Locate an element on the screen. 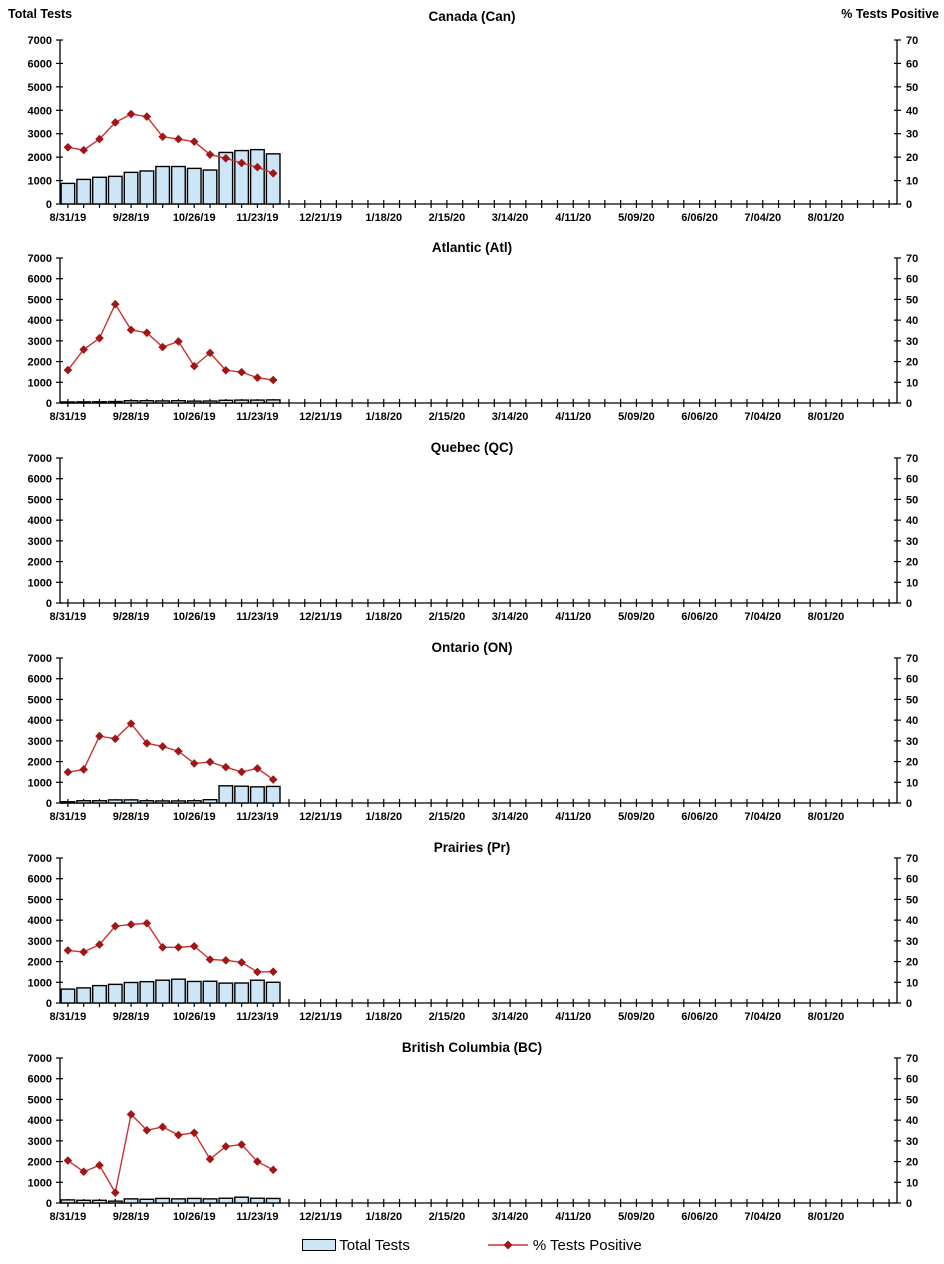  right-axis-title: % Tests Positive is located at coordinates (890, 14).